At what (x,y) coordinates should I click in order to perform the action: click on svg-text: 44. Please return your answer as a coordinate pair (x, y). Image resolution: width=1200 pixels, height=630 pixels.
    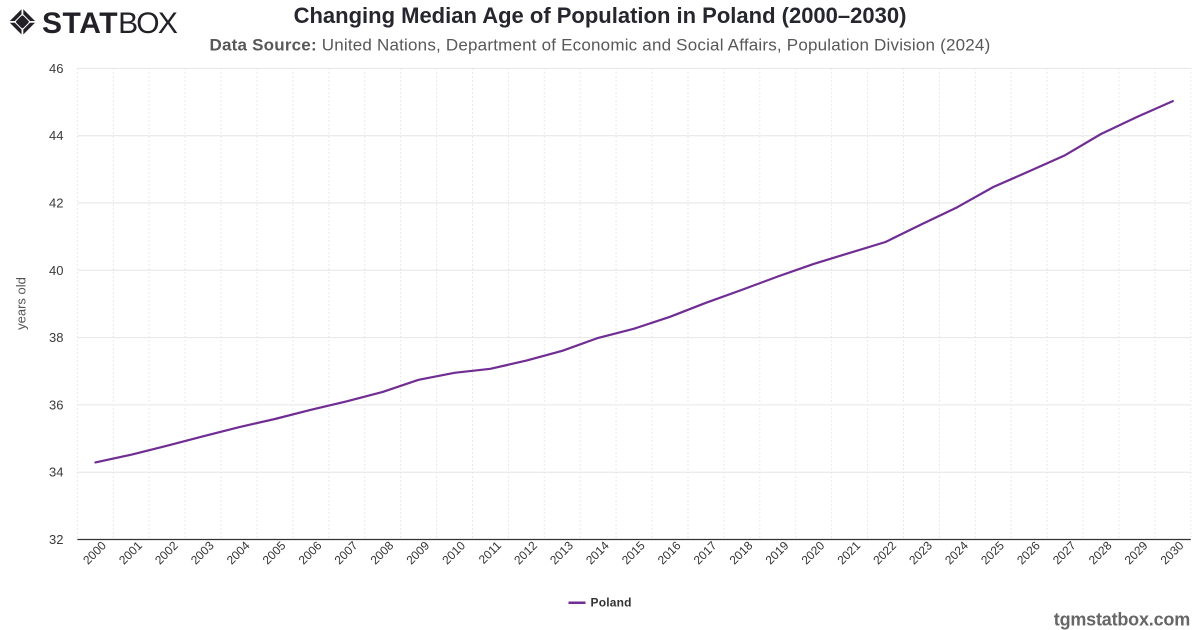
    Looking at the image, I should click on (56, 135).